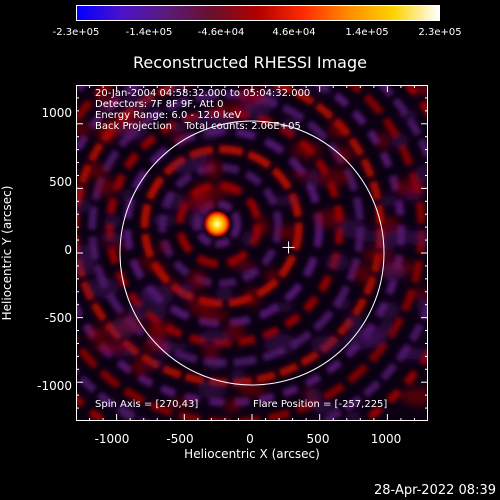 The height and width of the screenshot is (500, 500). Describe the element at coordinates (318, 439) in the screenshot. I see `xtick-label-500: 500` at that location.